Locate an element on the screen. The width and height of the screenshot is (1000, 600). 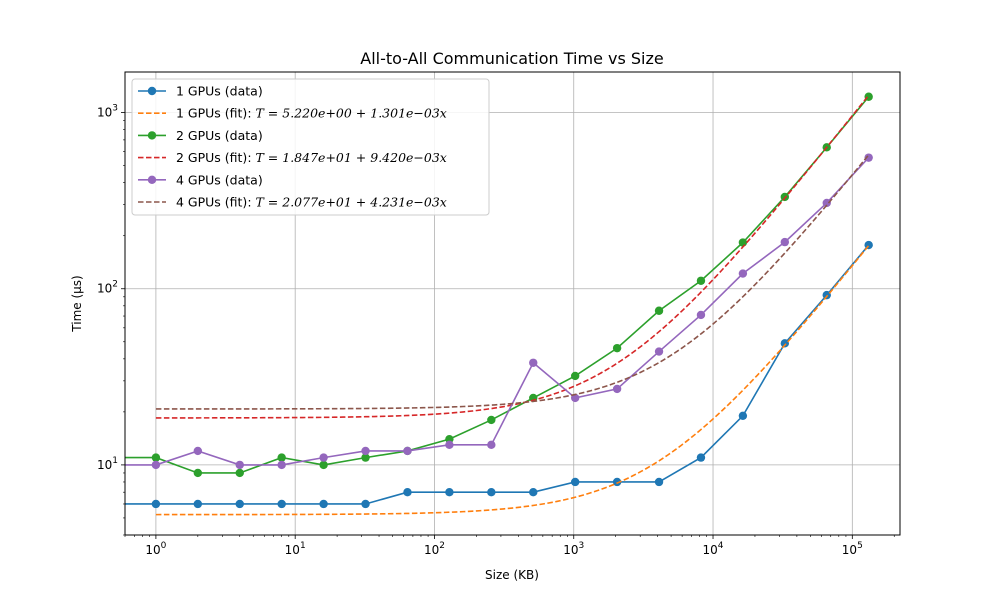
legend-entry-equation: T = 5.220e+00 + 1.301e−03x is located at coordinates (351, 113).